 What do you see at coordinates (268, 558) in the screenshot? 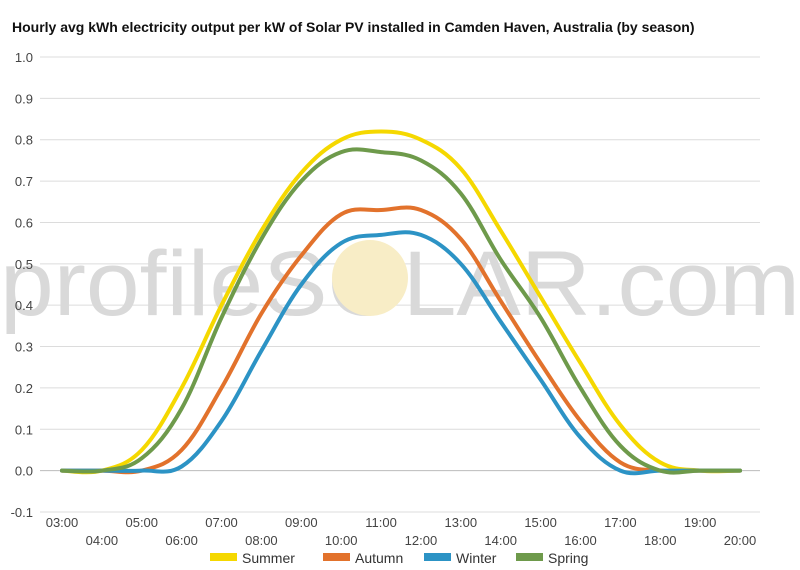
I see `legend-label-summer: Summer` at bounding box center [268, 558].